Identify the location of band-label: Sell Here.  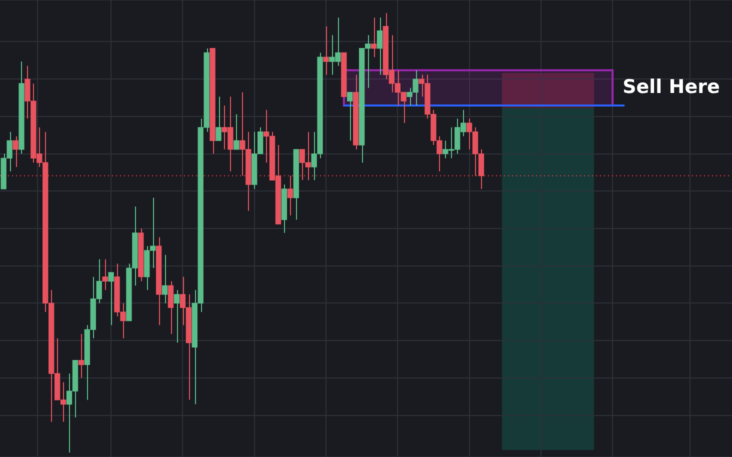
(671, 87).